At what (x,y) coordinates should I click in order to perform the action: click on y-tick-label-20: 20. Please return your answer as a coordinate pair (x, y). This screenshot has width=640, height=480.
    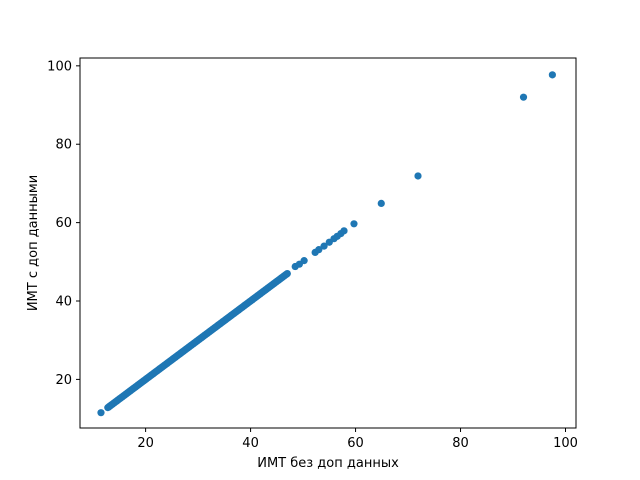
    Looking at the image, I should click on (63, 380).